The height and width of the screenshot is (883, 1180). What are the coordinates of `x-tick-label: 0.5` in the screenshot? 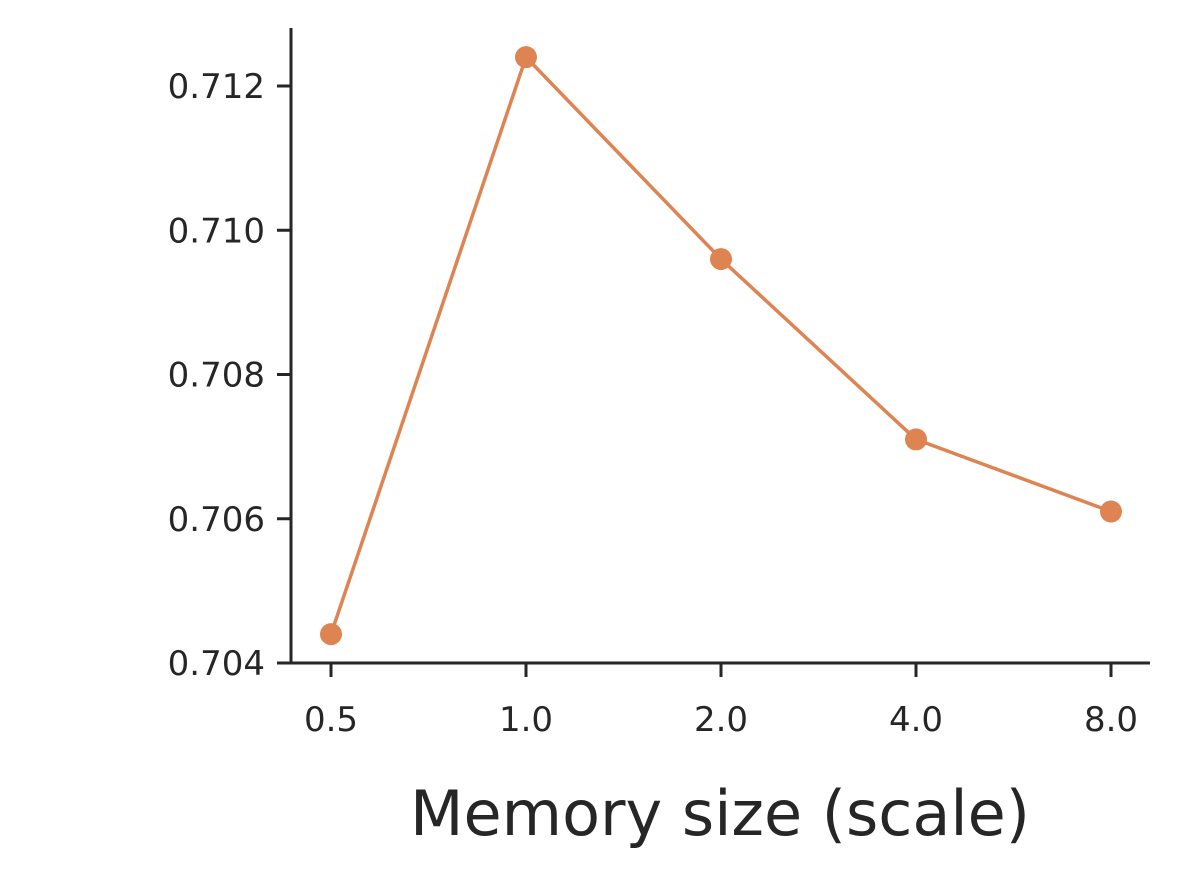 It's located at (331, 720).